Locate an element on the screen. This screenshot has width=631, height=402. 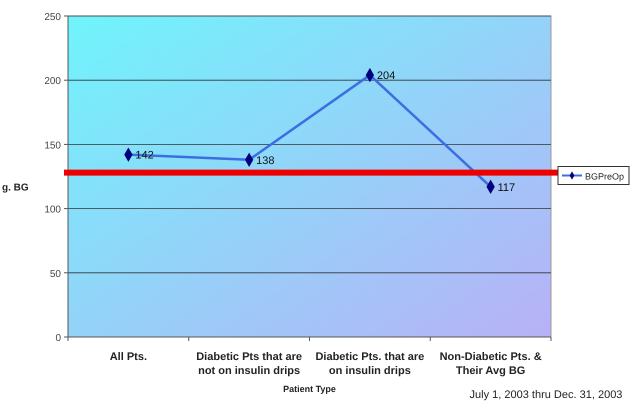
x-tick-label: Diabetic Pts. that are on insulin drips is located at coordinates (369, 364).